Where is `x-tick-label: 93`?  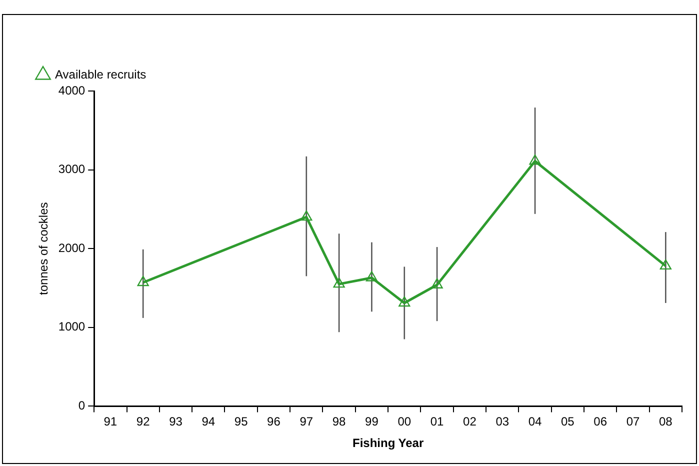 x-tick-label: 93 is located at coordinates (176, 421).